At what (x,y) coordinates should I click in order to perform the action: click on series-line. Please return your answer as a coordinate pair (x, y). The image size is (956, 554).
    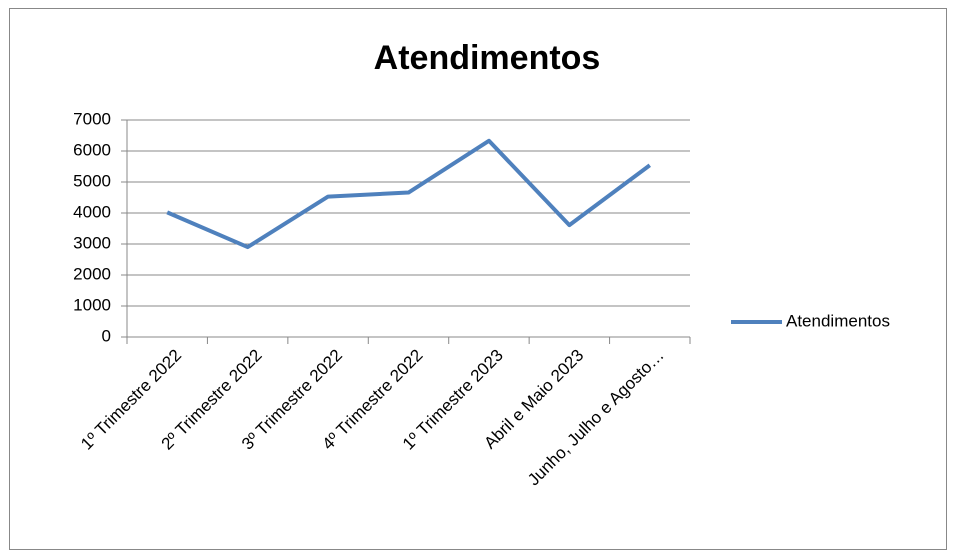
    Looking at the image, I should click on (408, 194).